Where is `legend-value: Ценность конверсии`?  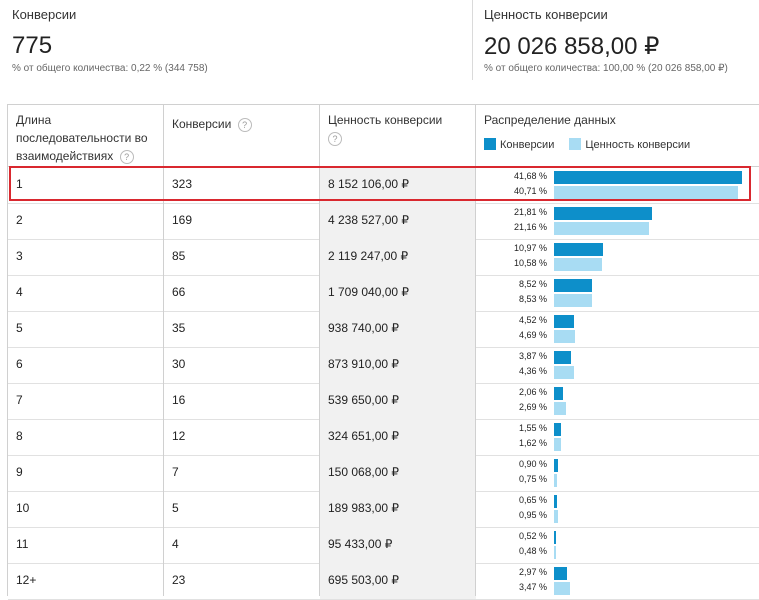 legend-value: Ценность конверсии is located at coordinates (638, 145).